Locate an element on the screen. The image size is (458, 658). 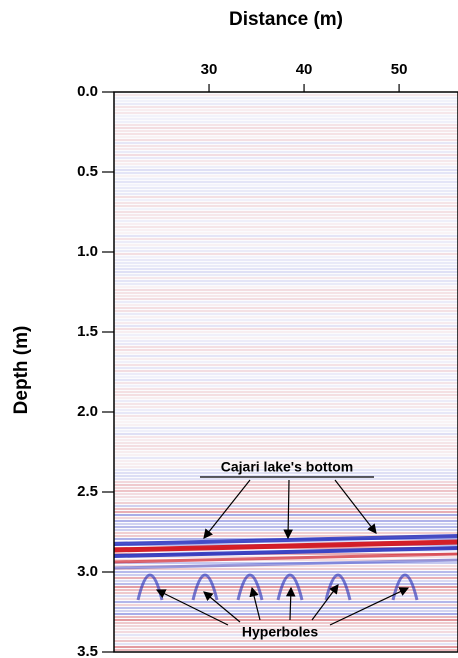
x-axis-title: Distance (m) is located at coordinates (286, 19).